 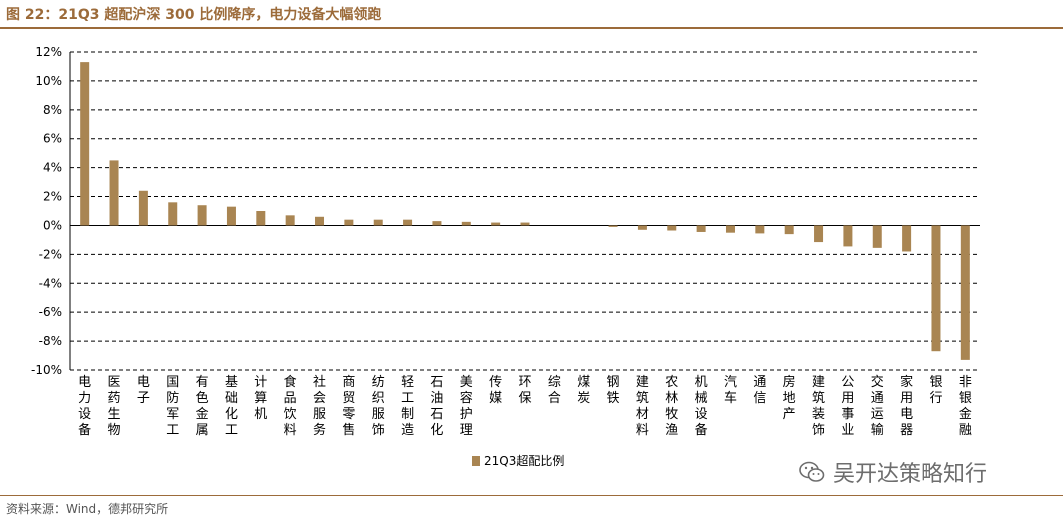 What do you see at coordinates (613, 398) in the screenshot?
I see `x-tick-label: 铁` at bounding box center [613, 398].